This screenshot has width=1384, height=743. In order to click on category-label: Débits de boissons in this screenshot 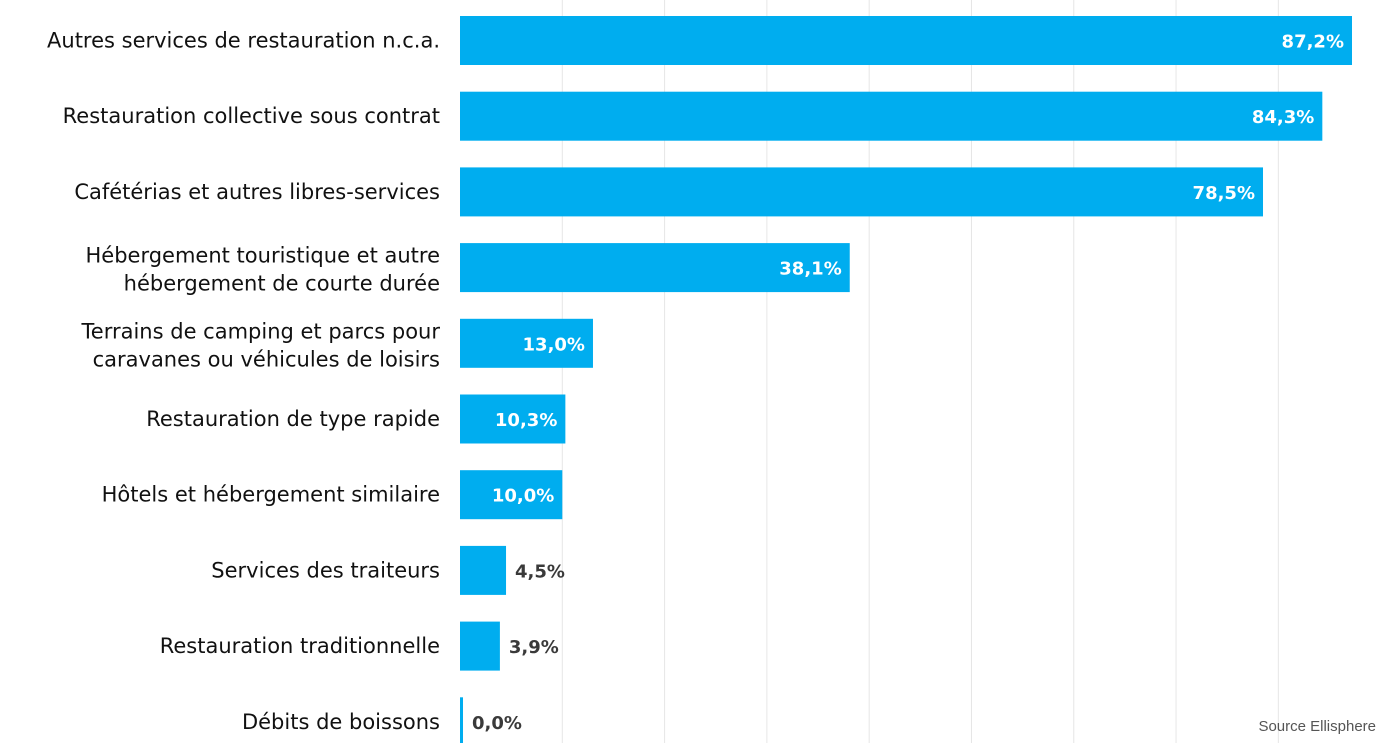, I will do `click(341, 722)`.